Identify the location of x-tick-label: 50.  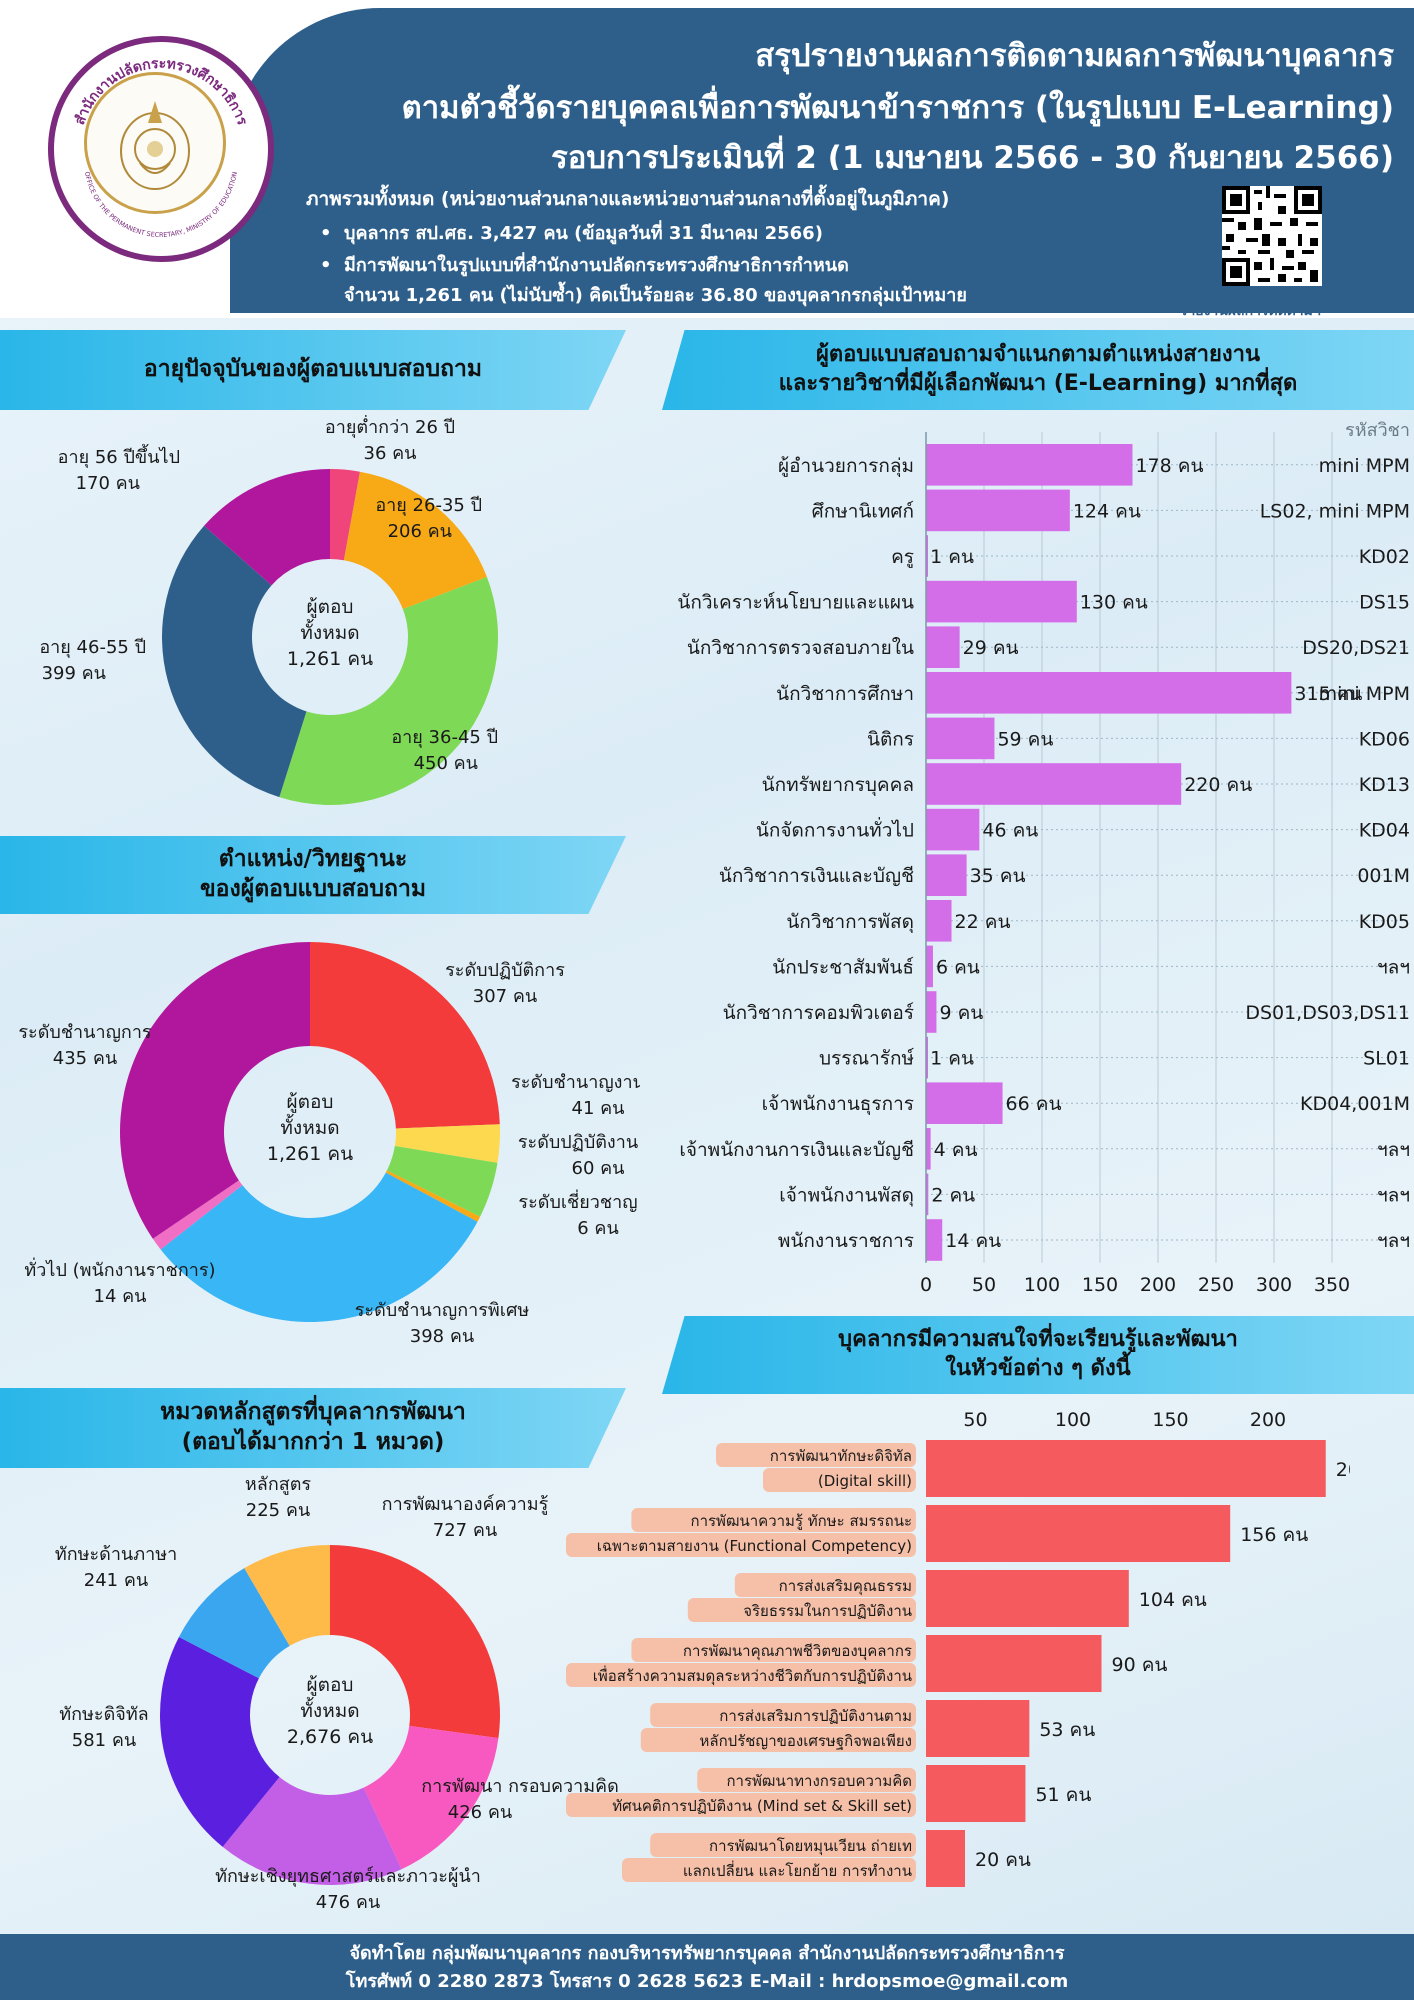
(984, 1285).